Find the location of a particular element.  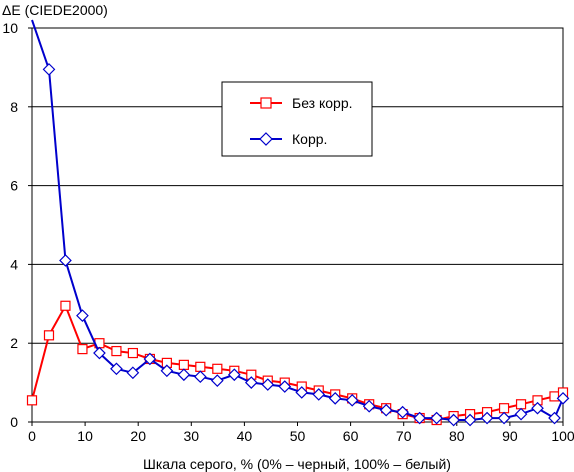

legend-label-korr: Корр. is located at coordinates (309, 139).